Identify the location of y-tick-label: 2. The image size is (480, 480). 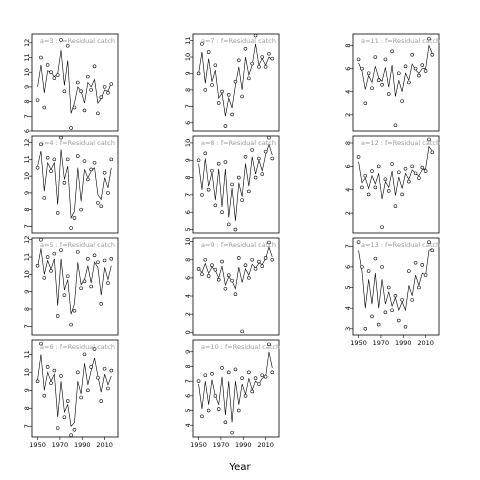
(188, 314).